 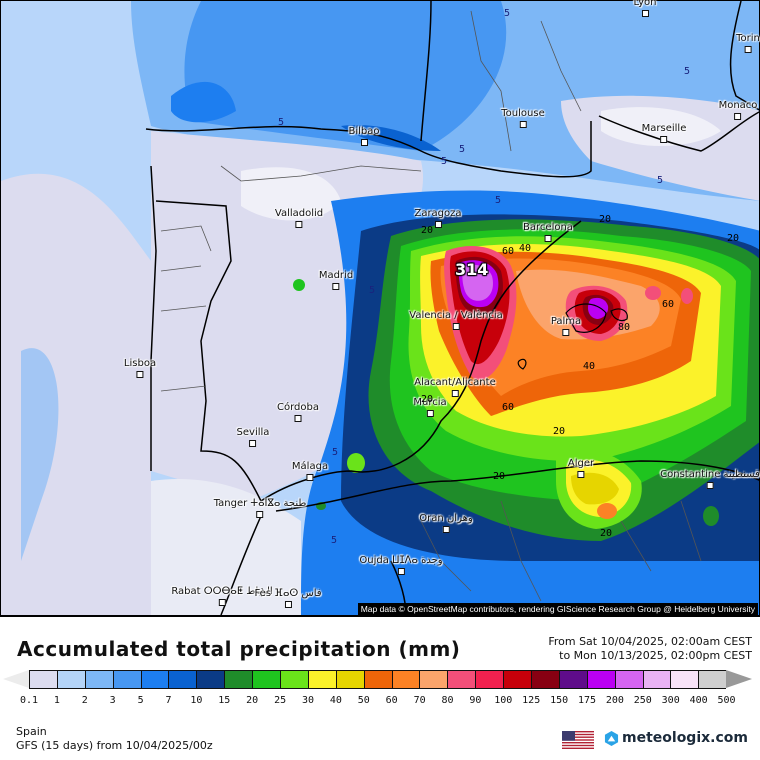 I want to click on model-run-label: GFS (15 days) from 10/04/2025/00z, so click(x=114, y=745).